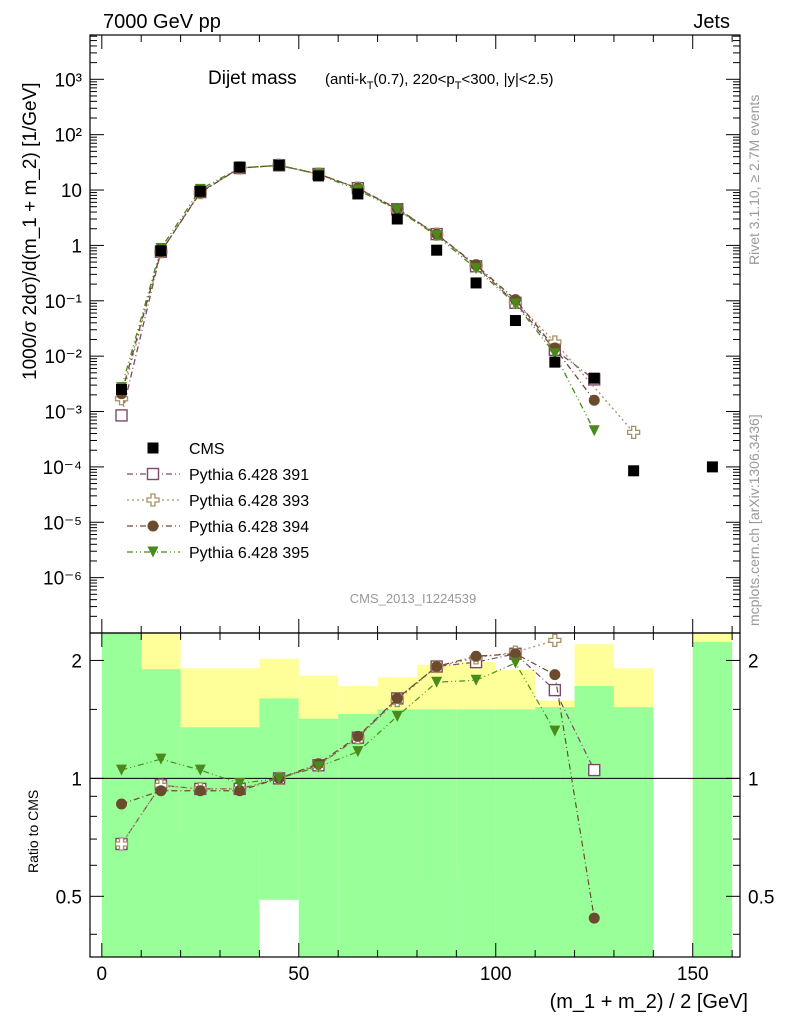 Image resolution: width=786 pixels, height=1024 pixels. I want to click on title-sub-b: (0.7), 220<p, so click(413, 79).